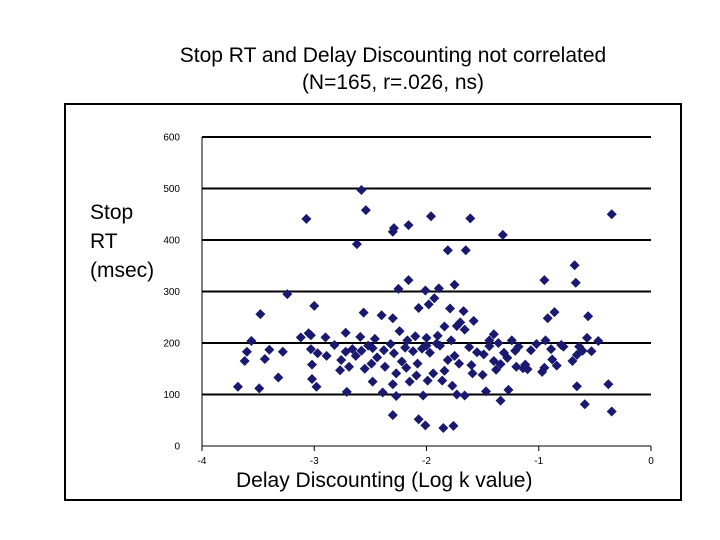 Image resolution: width=720 pixels, height=540 pixels. What do you see at coordinates (393, 82) in the screenshot?
I see `chart-subtitle: (N=165, r=.026, ns)` at bounding box center [393, 82].